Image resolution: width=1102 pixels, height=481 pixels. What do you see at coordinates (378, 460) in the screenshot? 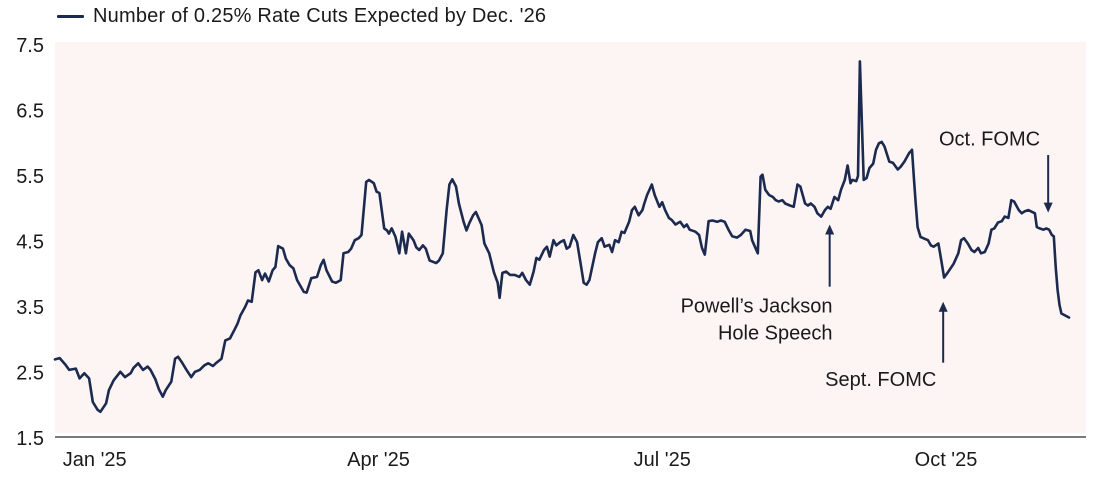
I see `x-tick-label: Apr '25` at bounding box center [378, 460].